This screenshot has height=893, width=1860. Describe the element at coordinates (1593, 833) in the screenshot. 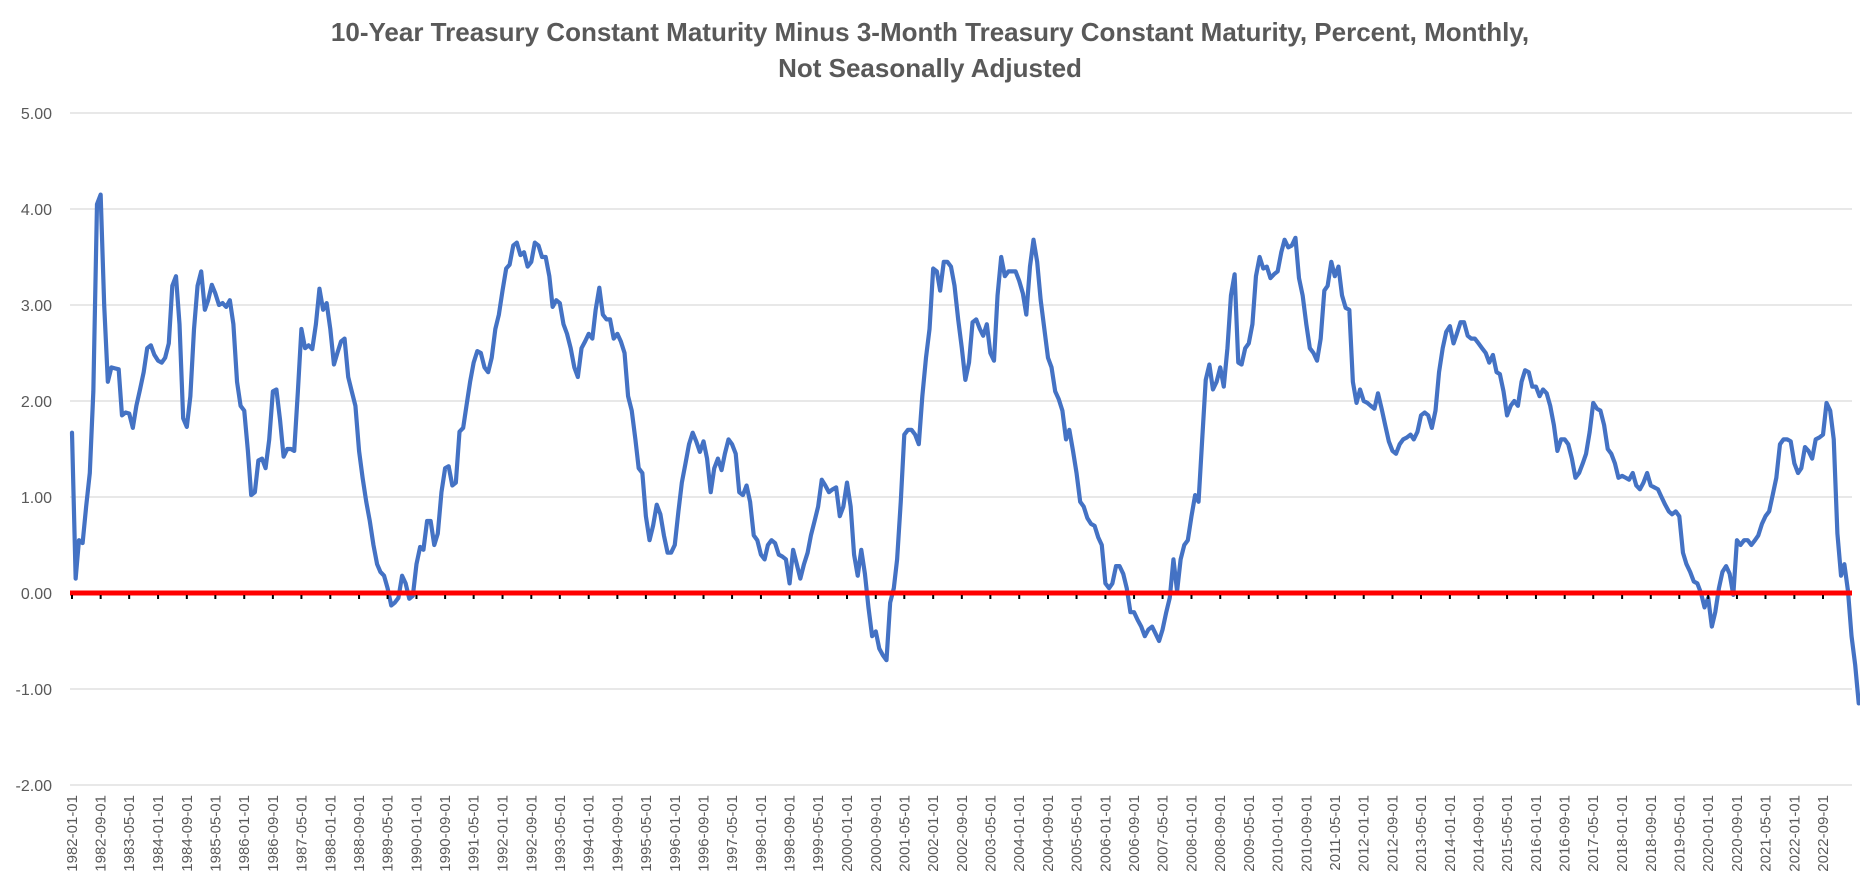

I see `x-tick-label: 2017-05-01` at that location.